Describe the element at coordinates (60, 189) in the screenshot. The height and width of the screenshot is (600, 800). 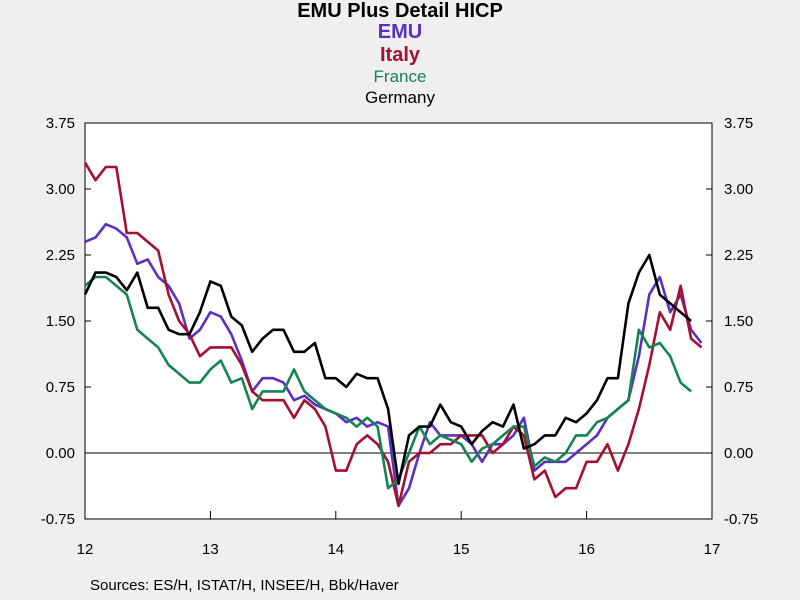
I see `y-tick-label-left: 3.00` at that location.